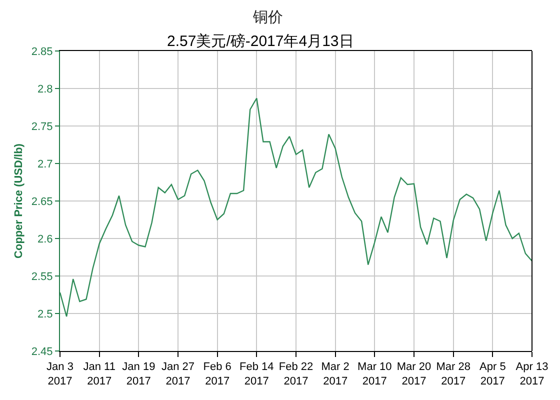 This screenshot has width=560, height=400. Describe the element at coordinates (375, 374) in the screenshot. I see `x-tick-label: Mar 10 2017` at that location.